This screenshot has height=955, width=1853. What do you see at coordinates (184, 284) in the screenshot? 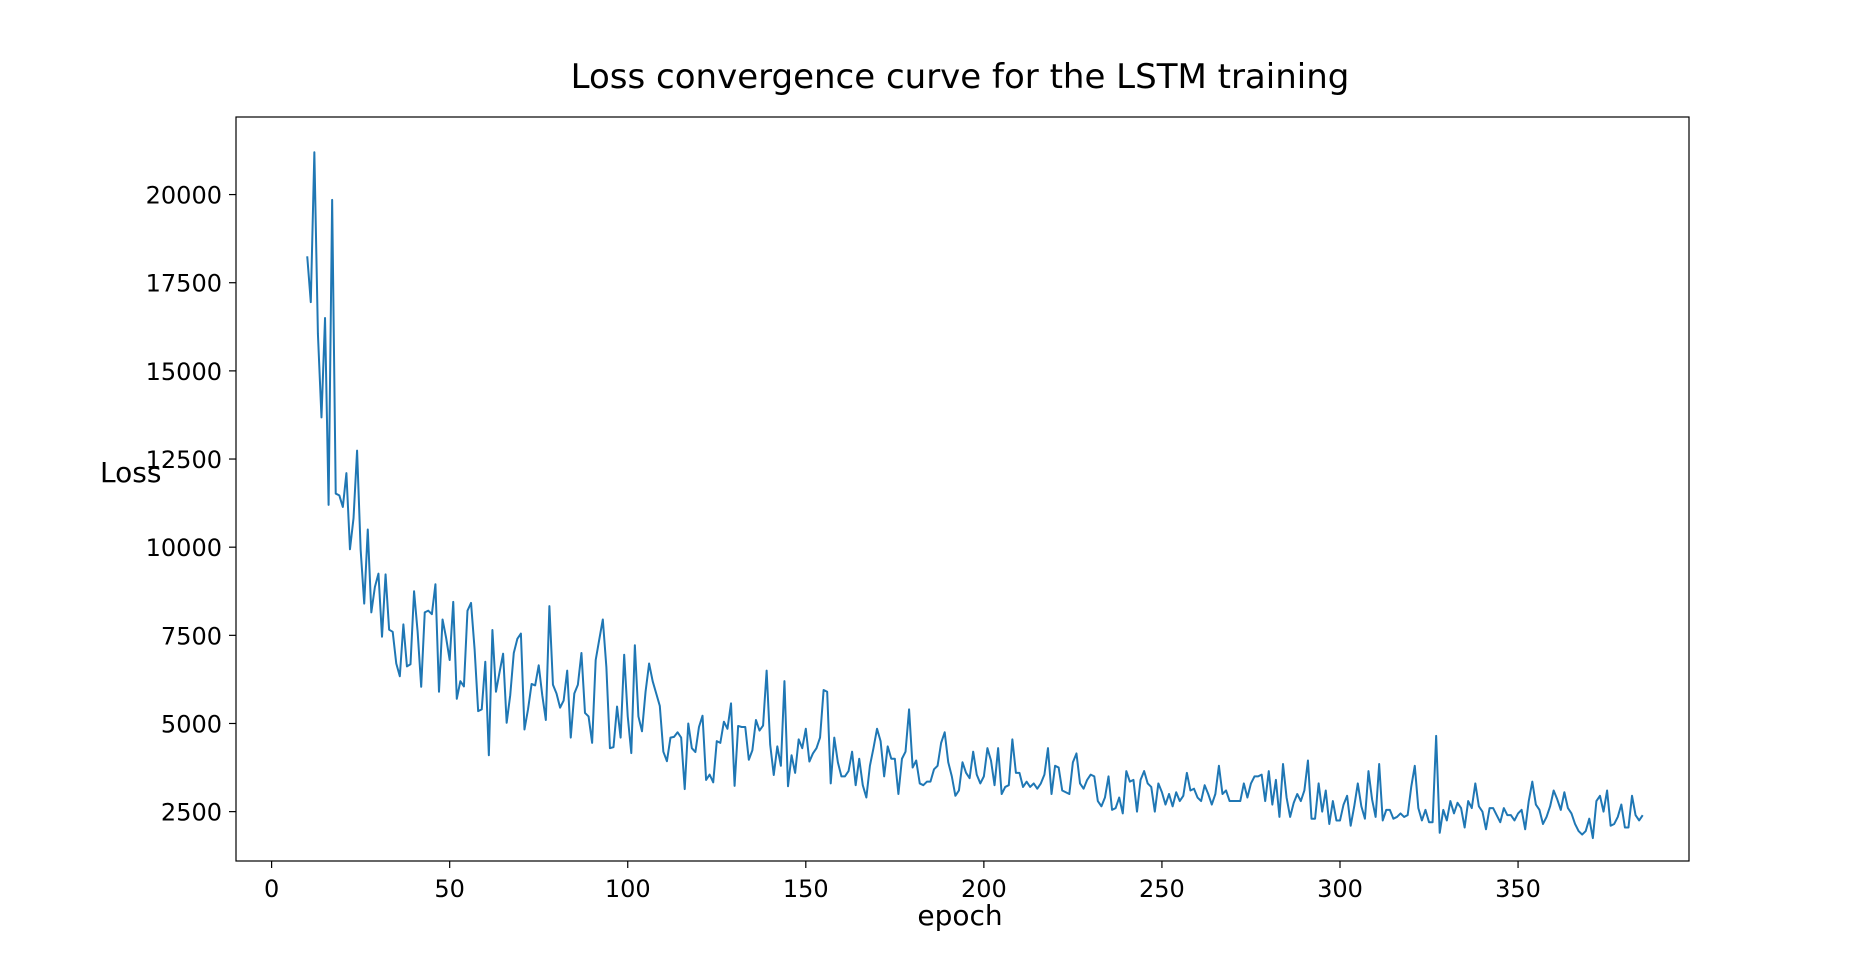
I see `y-tick-label: 17500` at bounding box center [184, 284].